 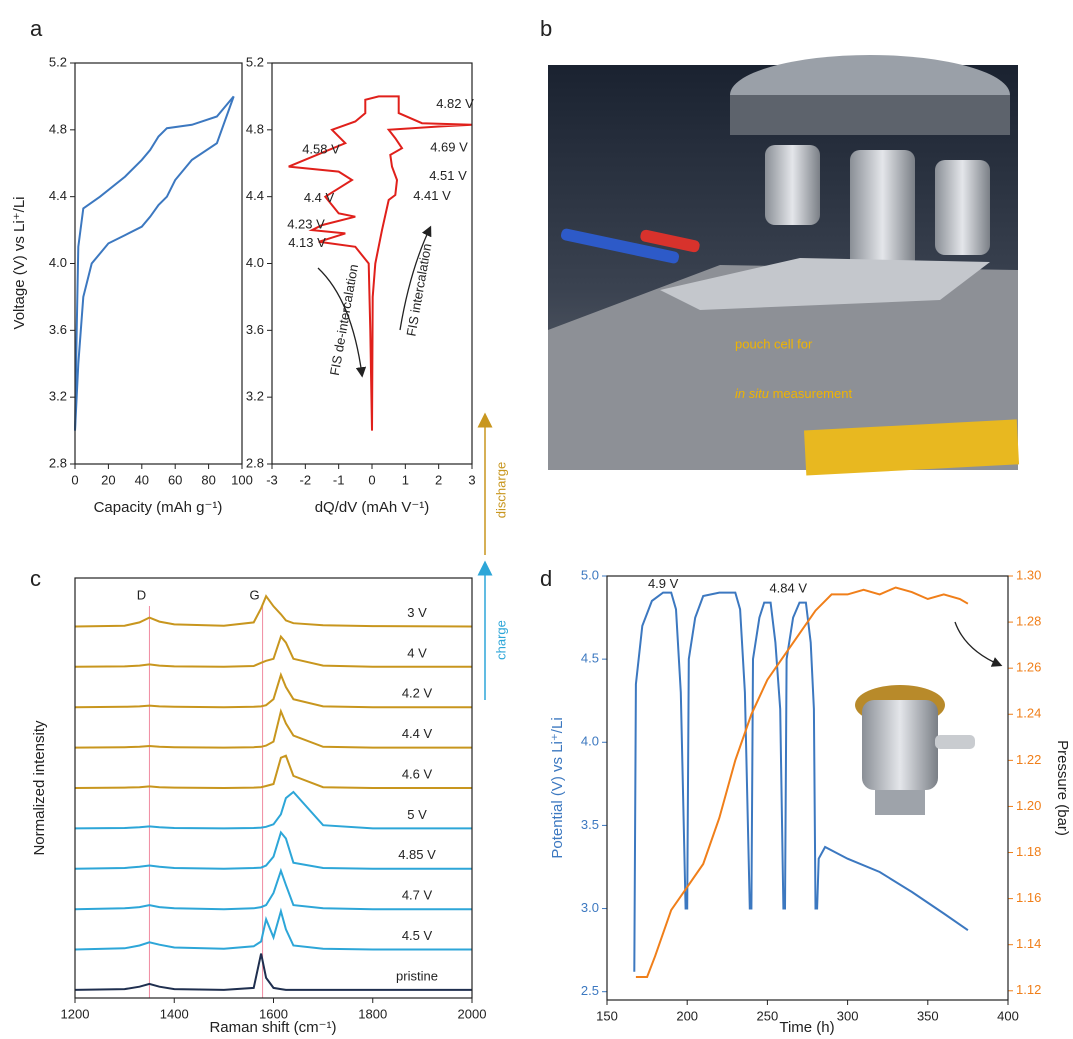 I want to click on series-label: 4.4 V, so click(x=417, y=733).